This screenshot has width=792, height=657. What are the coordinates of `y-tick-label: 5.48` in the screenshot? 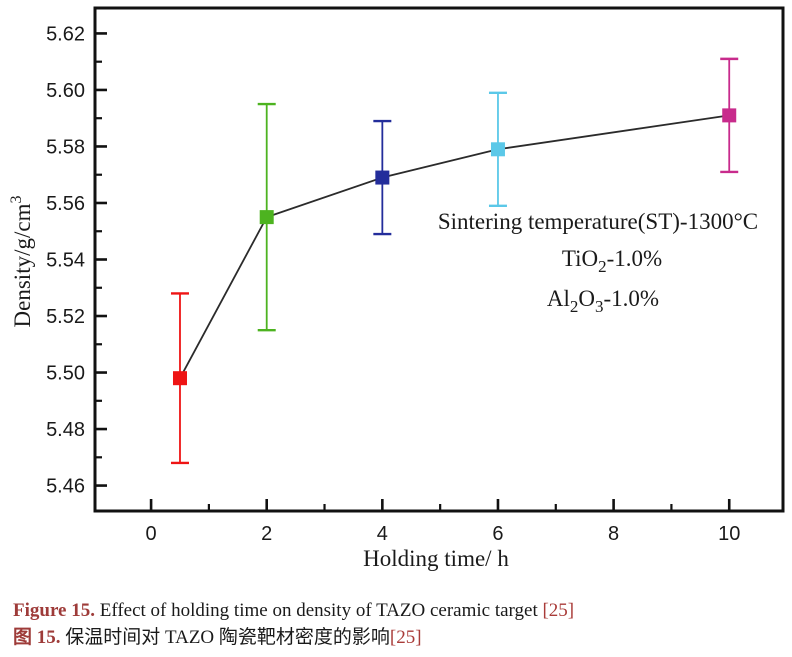 It's located at (65, 430).